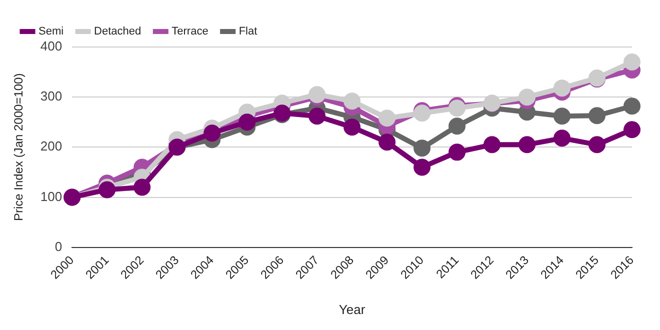 The width and height of the screenshot is (660, 330). I want to click on y-tick-label: 200, so click(51, 146).